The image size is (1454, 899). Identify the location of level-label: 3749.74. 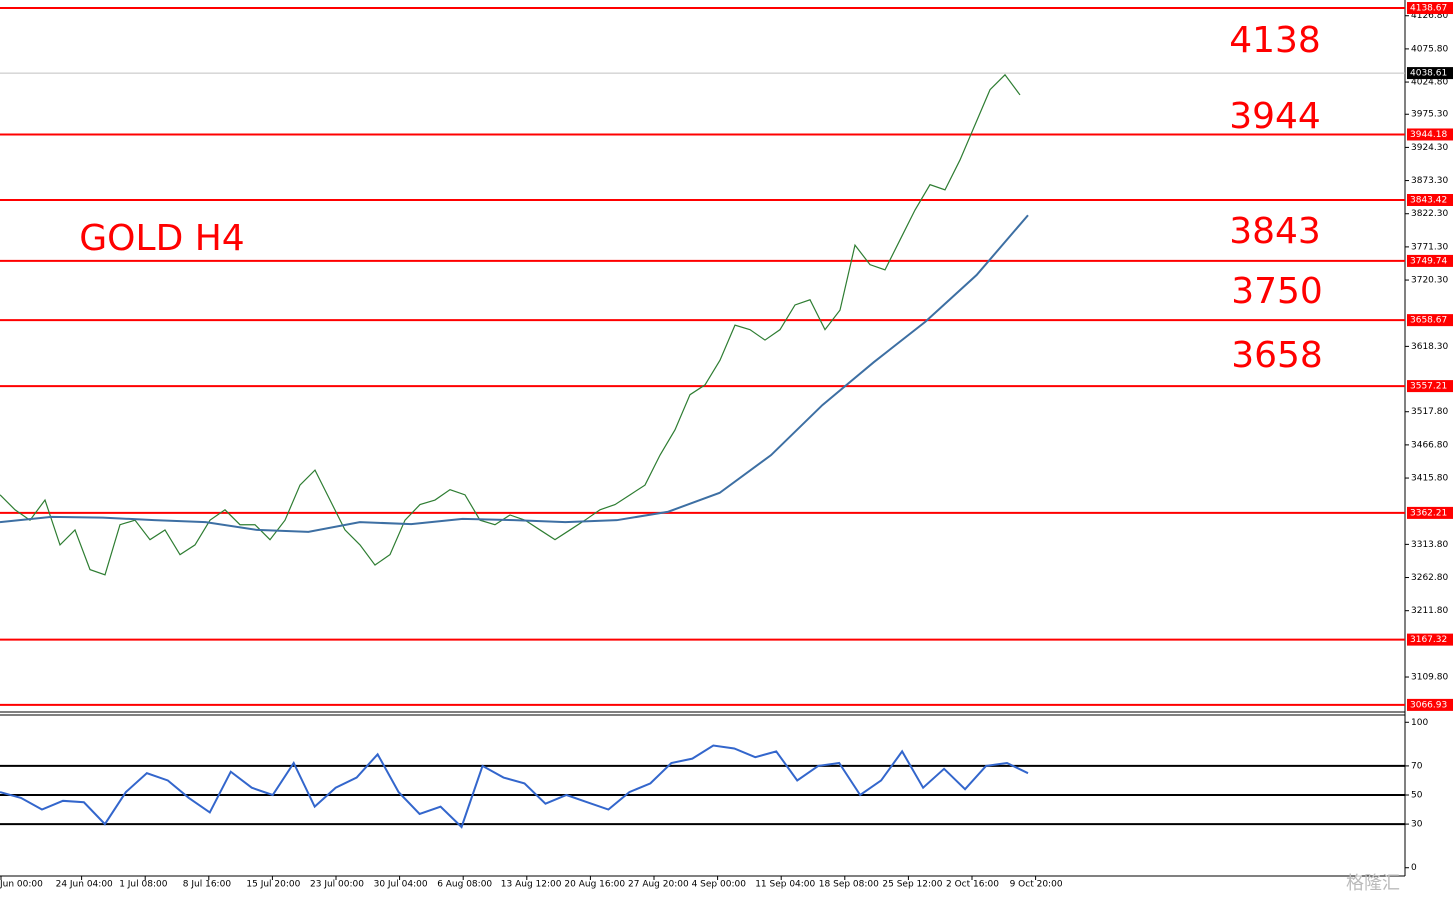
(1428, 261).